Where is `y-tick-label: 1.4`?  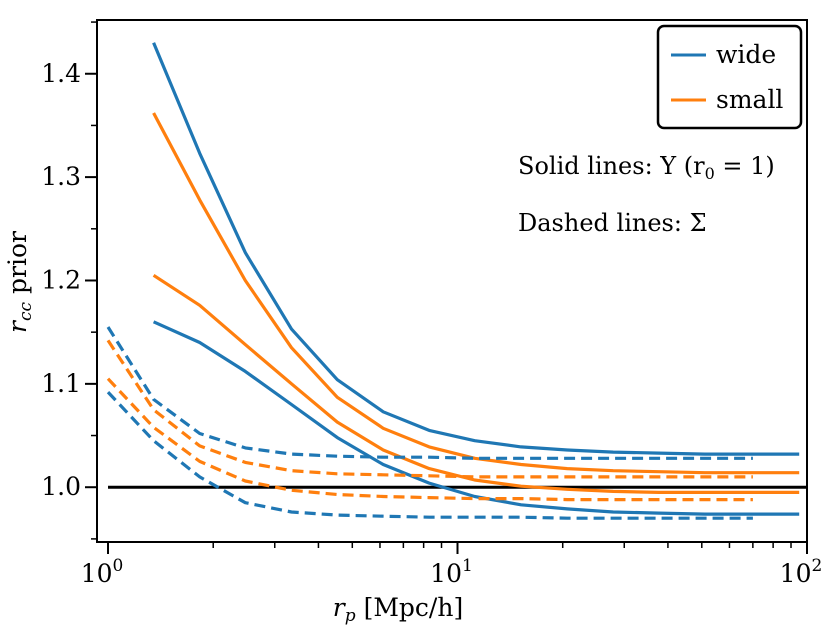 y-tick-label: 1.4 is located at coordinates (61, 73).